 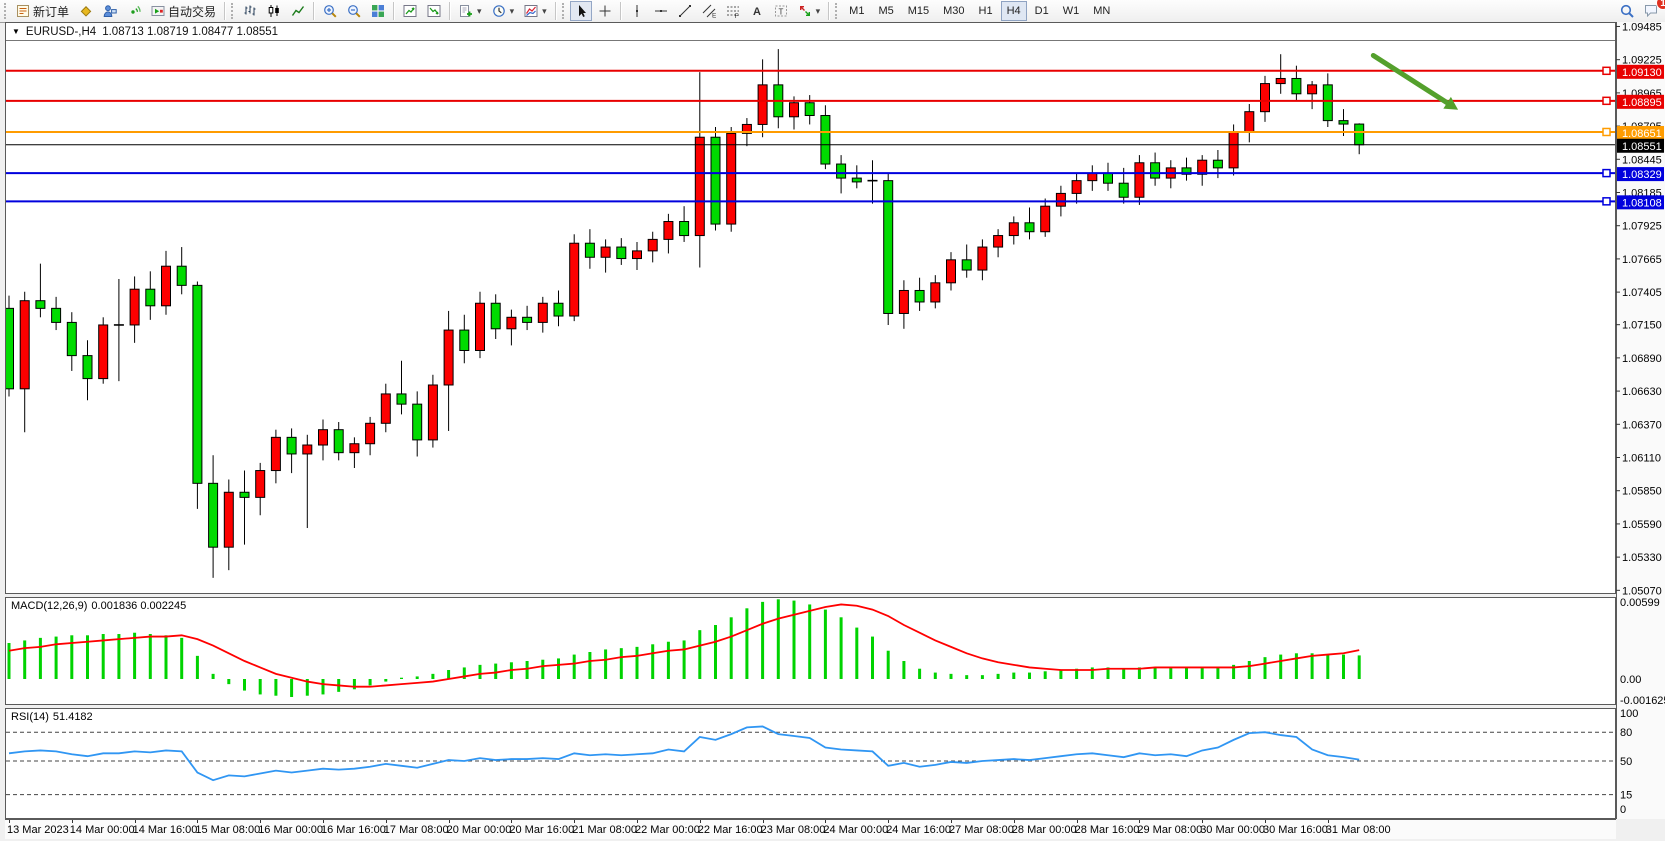 What do you see at coordinates (1640, 71) in the screenshot?
I see `price-line-label: 1.09130` at bounding box center [1640, 71].